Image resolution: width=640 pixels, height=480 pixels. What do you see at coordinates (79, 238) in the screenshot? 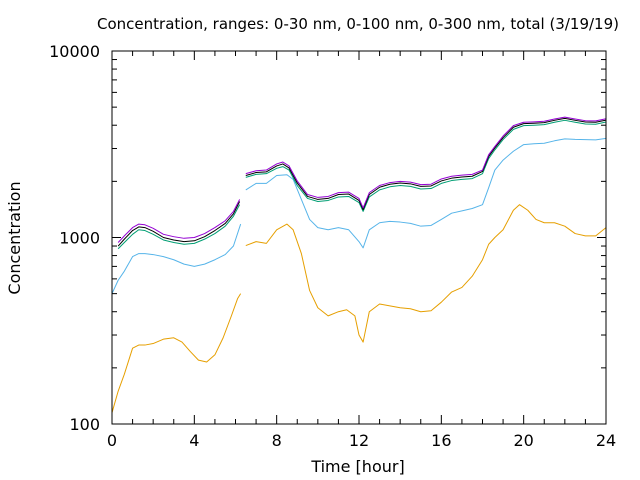
I see `y-tick-label: 1000` at bounding box center [79, 238].